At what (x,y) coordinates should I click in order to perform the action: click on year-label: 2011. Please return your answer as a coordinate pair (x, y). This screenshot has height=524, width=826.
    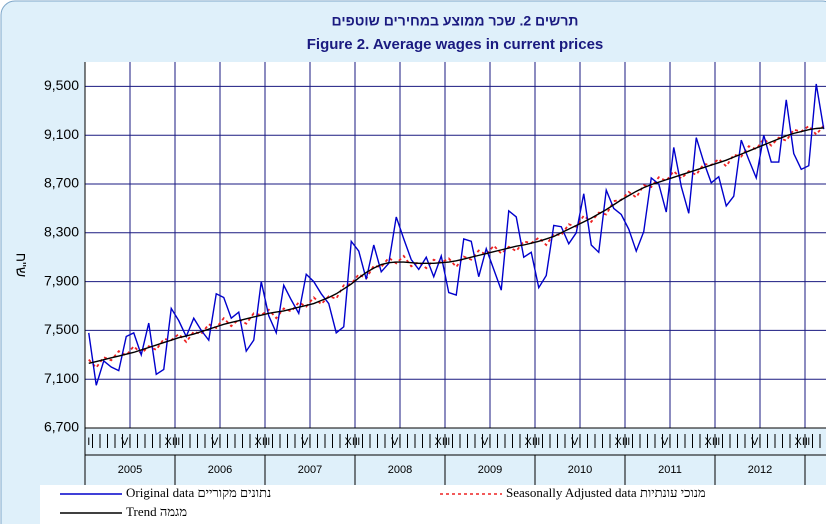
    Looking at the image, I should click on (670, 470).